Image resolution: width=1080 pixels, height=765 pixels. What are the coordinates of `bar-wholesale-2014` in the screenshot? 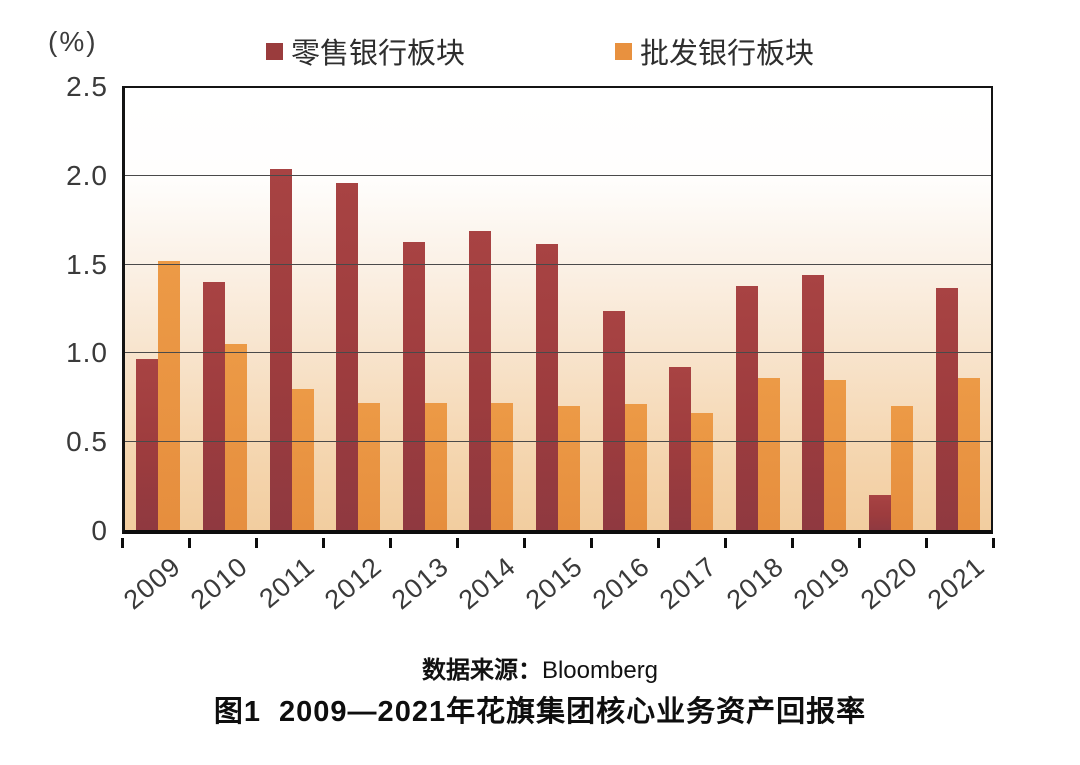 It's located at (502, 466).